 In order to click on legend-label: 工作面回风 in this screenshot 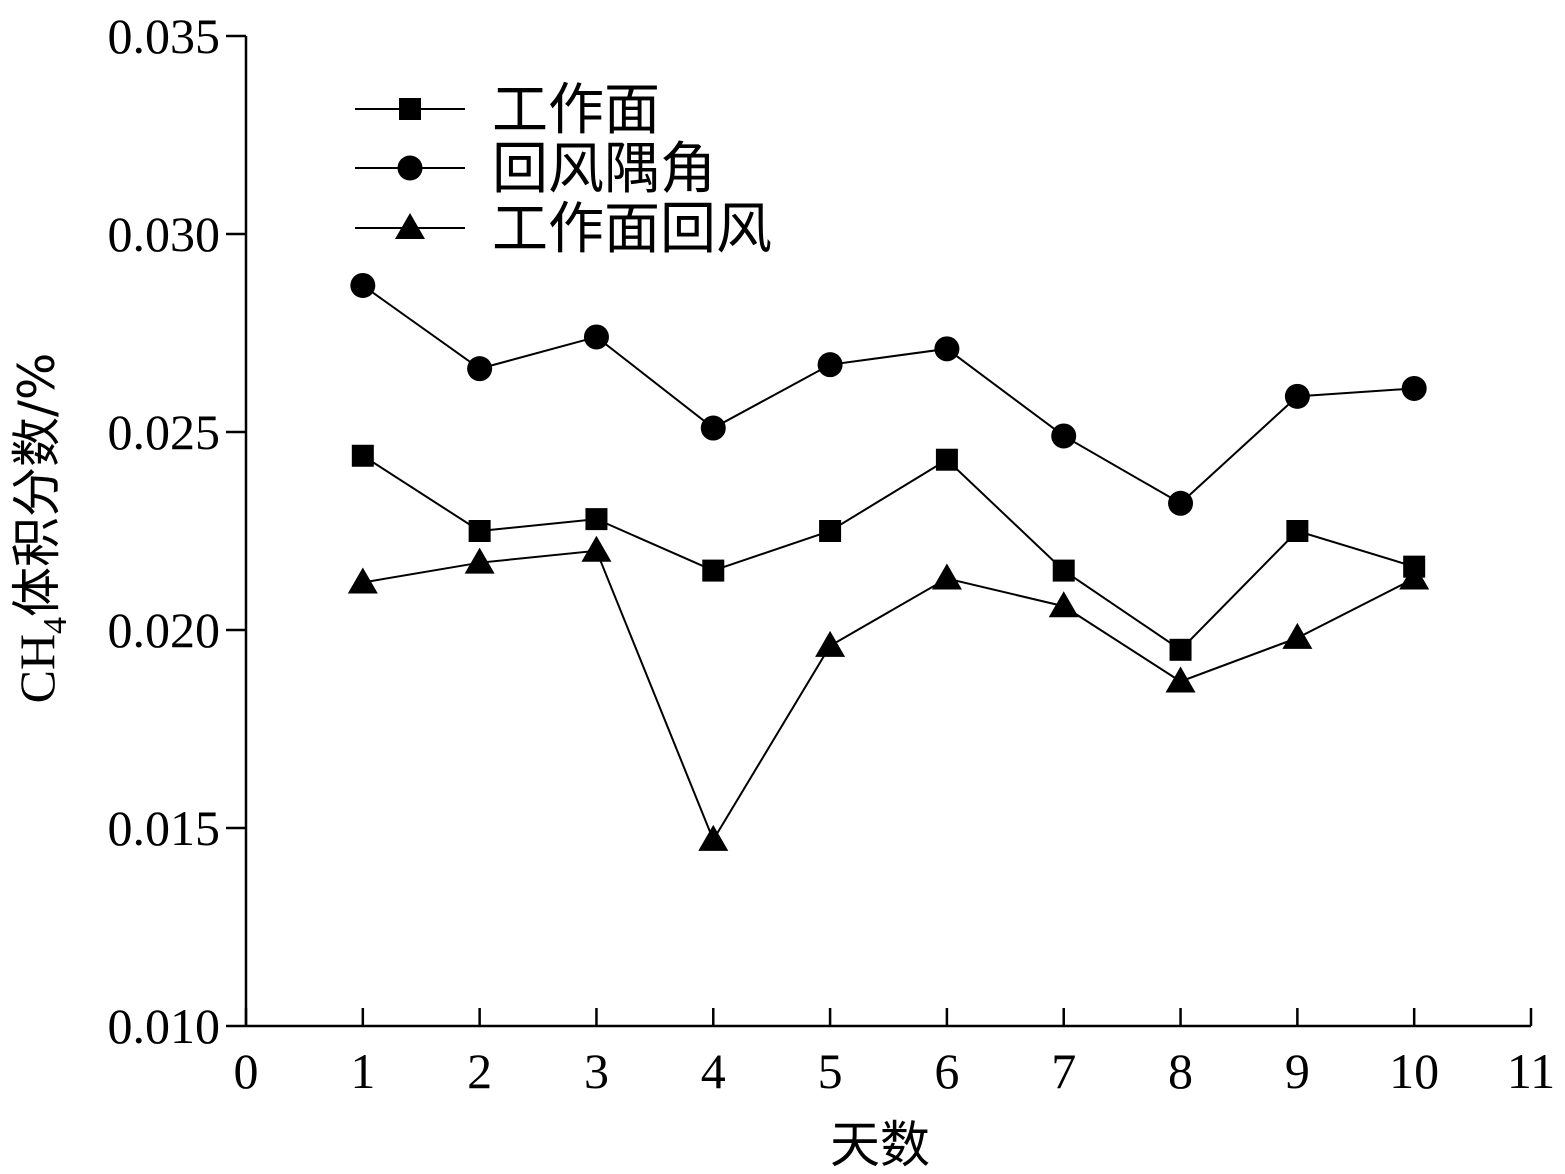, I will do `click(632, 229)`.